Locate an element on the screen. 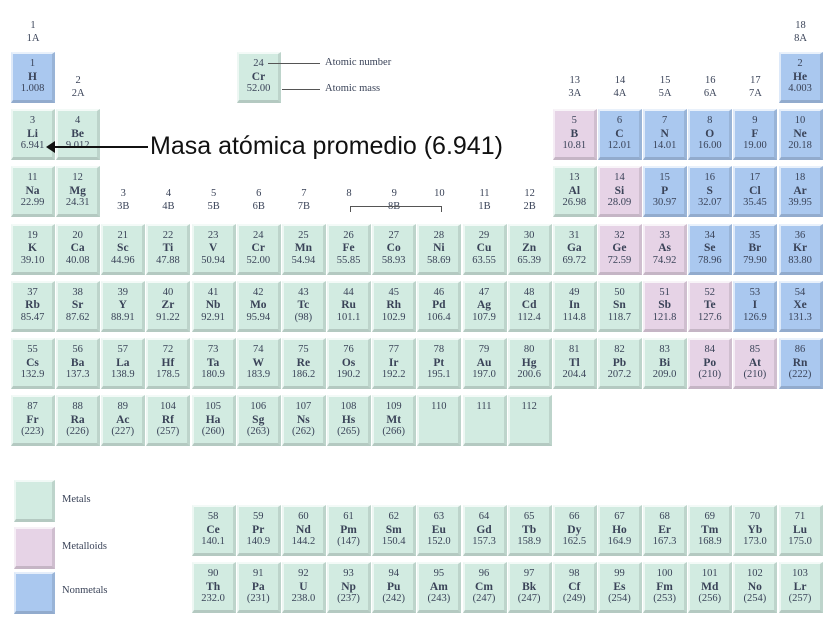 Image resolution: width=828 pixels, height=621 pixels. element-cell-Ns: 107 Ns (262) is located at coordinates (303, 421).